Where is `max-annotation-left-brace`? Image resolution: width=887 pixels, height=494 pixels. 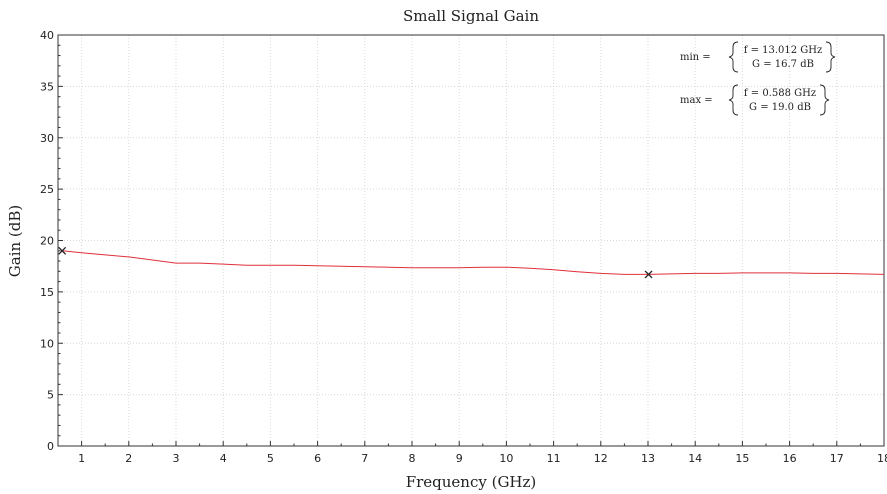 max-annotation-left-brace is located at coordinates (733, 100).